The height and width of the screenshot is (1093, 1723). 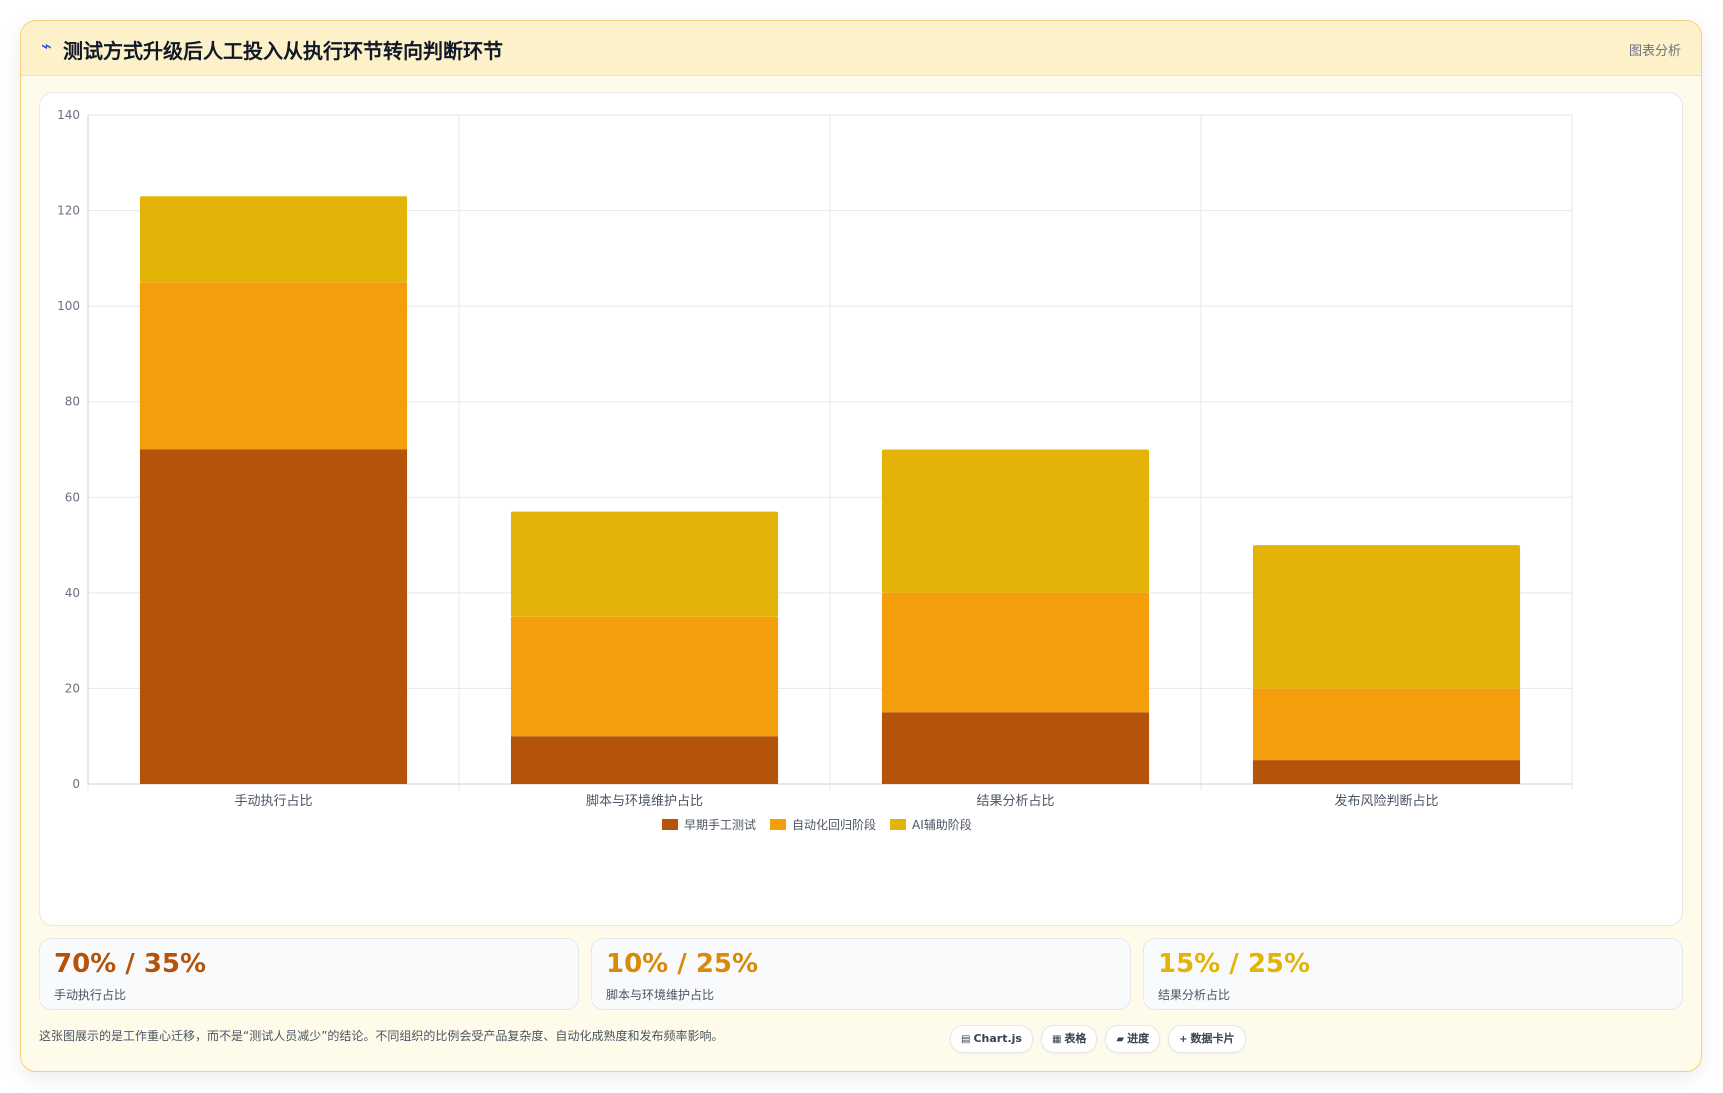 What do you see at coordinates (1386, 801) in the screenshot?
I see `x-tick-label: 发布风险判断占比` at bounding box center [1386, 801].